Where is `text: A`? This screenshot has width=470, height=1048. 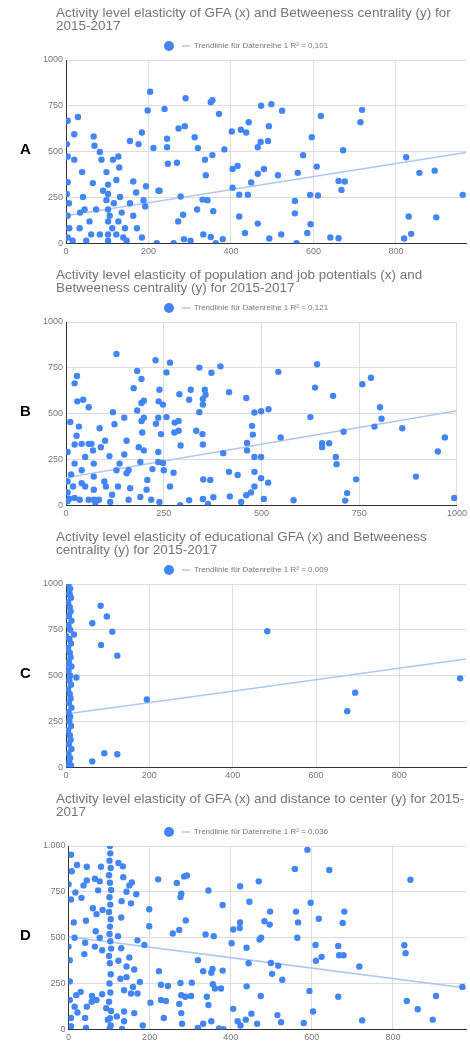
text: A is located at coordinates (25, 148).